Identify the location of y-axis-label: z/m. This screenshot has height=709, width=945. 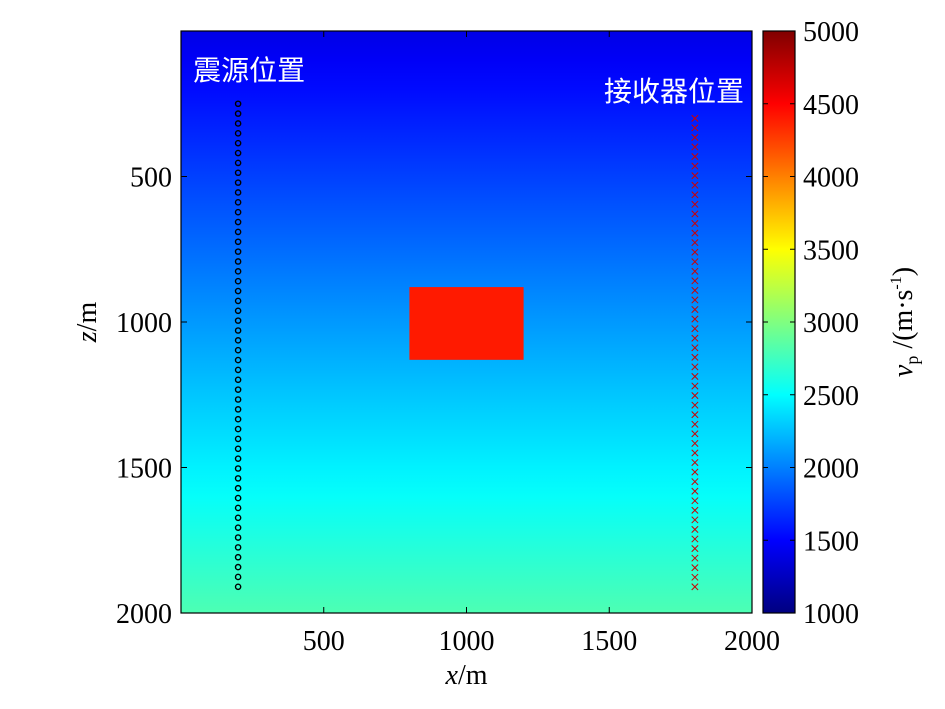
(87, 323).